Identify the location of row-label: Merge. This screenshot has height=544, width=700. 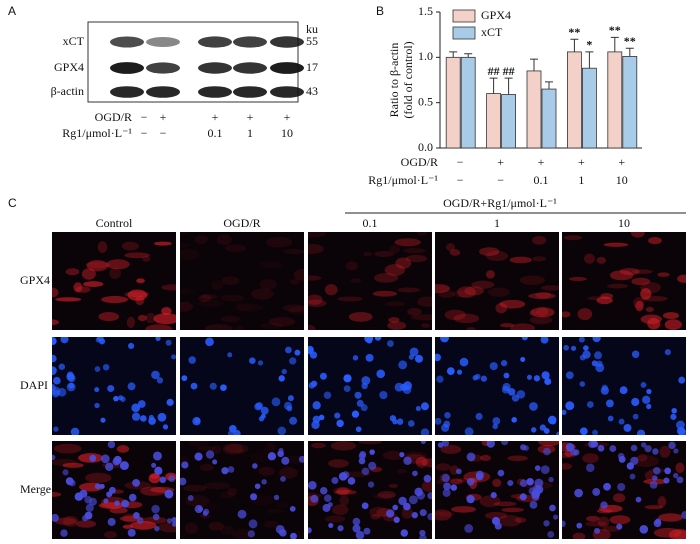
(35, 489).